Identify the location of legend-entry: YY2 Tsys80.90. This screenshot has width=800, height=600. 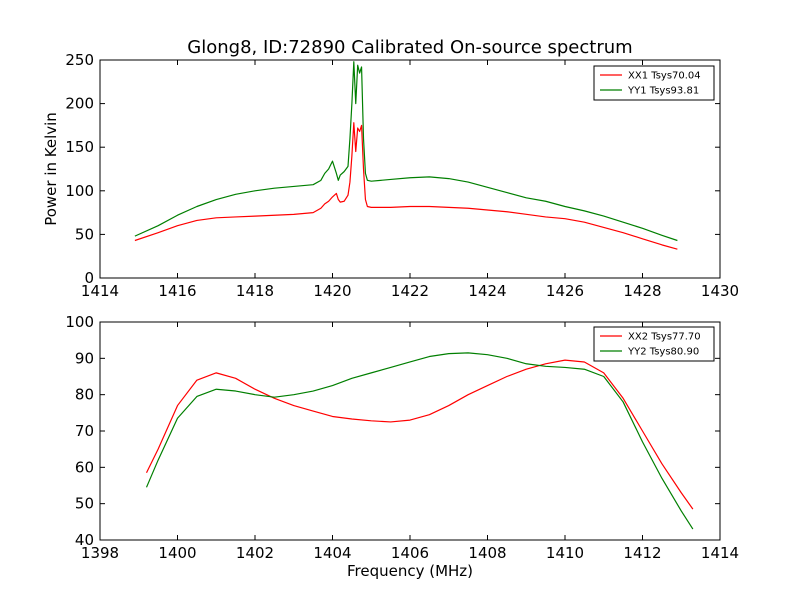
(663, 352).